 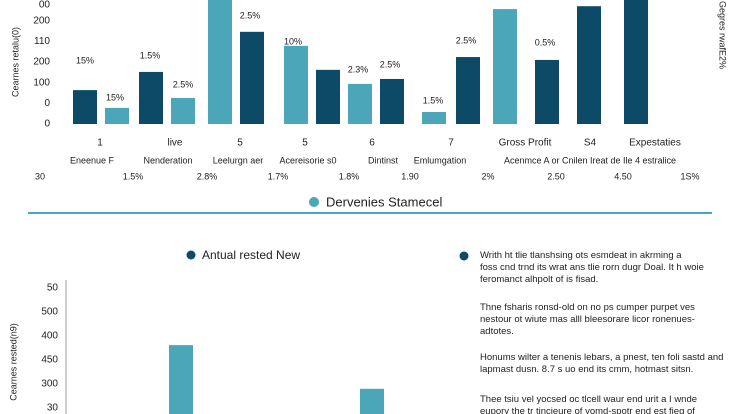 What do you see at coordinates (45, 5) in the screenshot?
I see `y-tick-label: 00` at bounding box center [45, 5].